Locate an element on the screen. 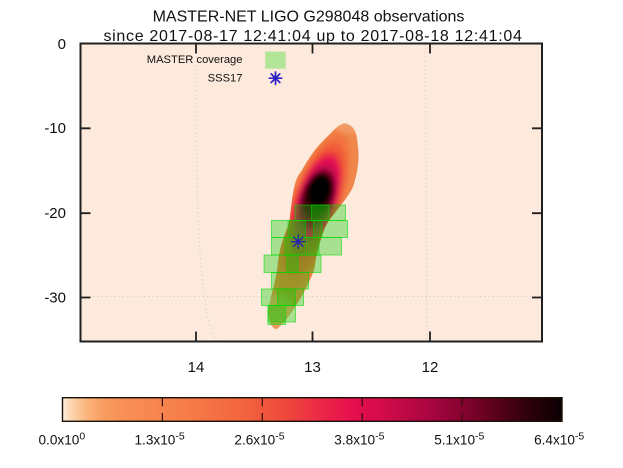  svg-text: 0 is located at coordinates (62, 44).